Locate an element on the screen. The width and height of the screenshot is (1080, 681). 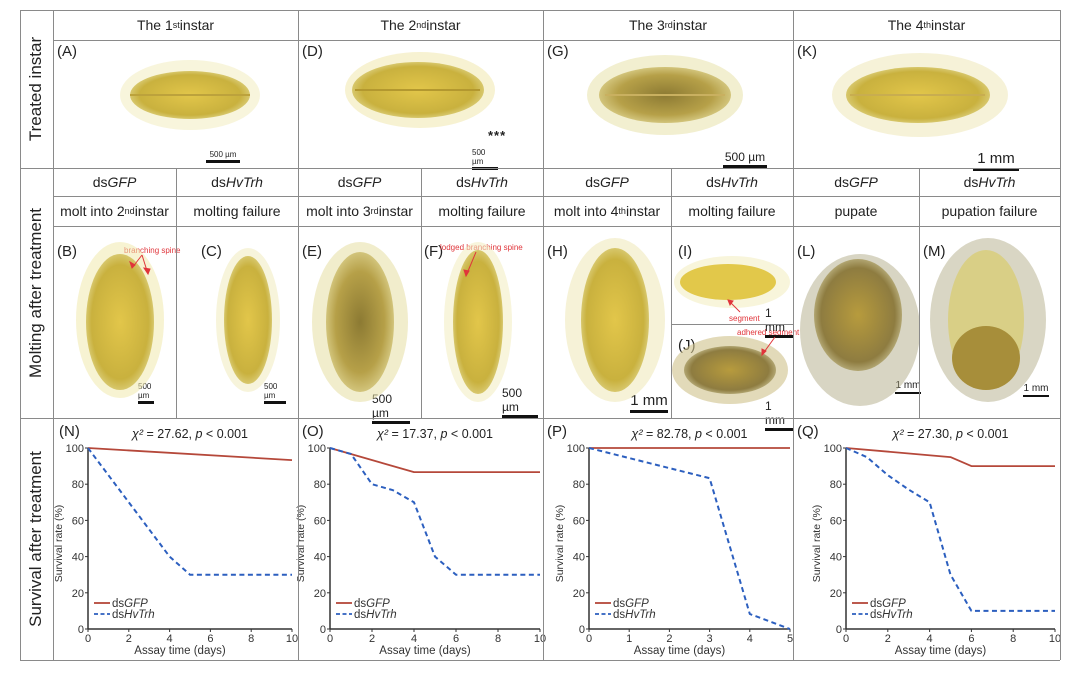
larva-a is located at coordinates (190, 95).